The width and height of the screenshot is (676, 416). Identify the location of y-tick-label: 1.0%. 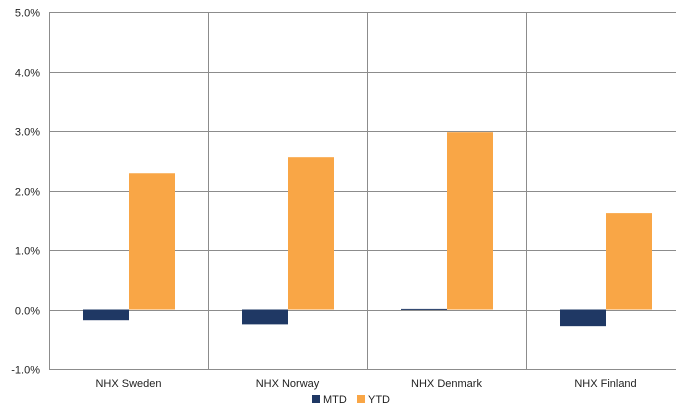
(27, 252).